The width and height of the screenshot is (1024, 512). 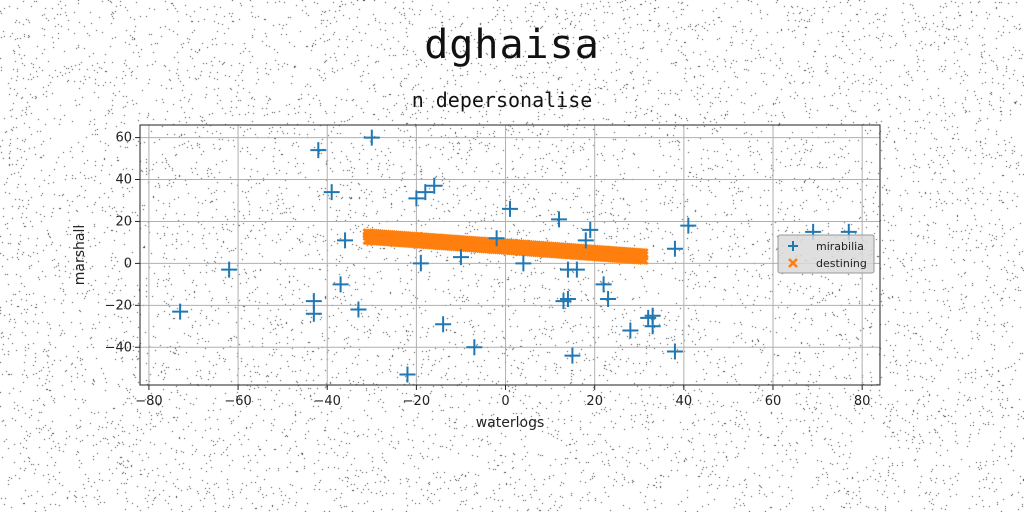 I want to click on x-axis-ticks: −80 −60 −40 −20 0 20 40 60 80, so click(x=502, y=397).